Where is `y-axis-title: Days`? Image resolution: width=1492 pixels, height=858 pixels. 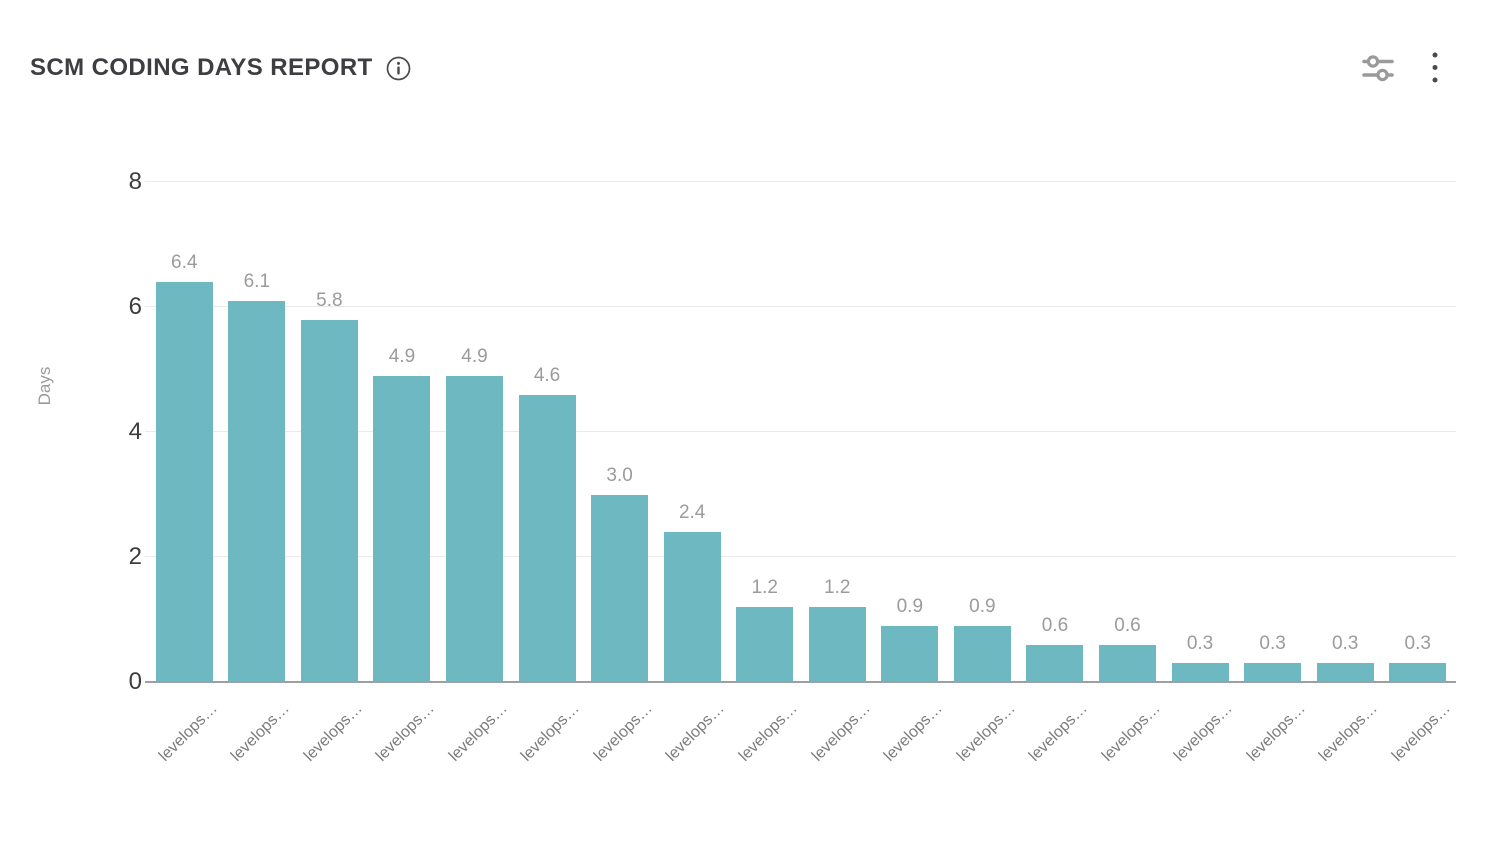 y-axis-title: Days is located at coordinates (44, 386).